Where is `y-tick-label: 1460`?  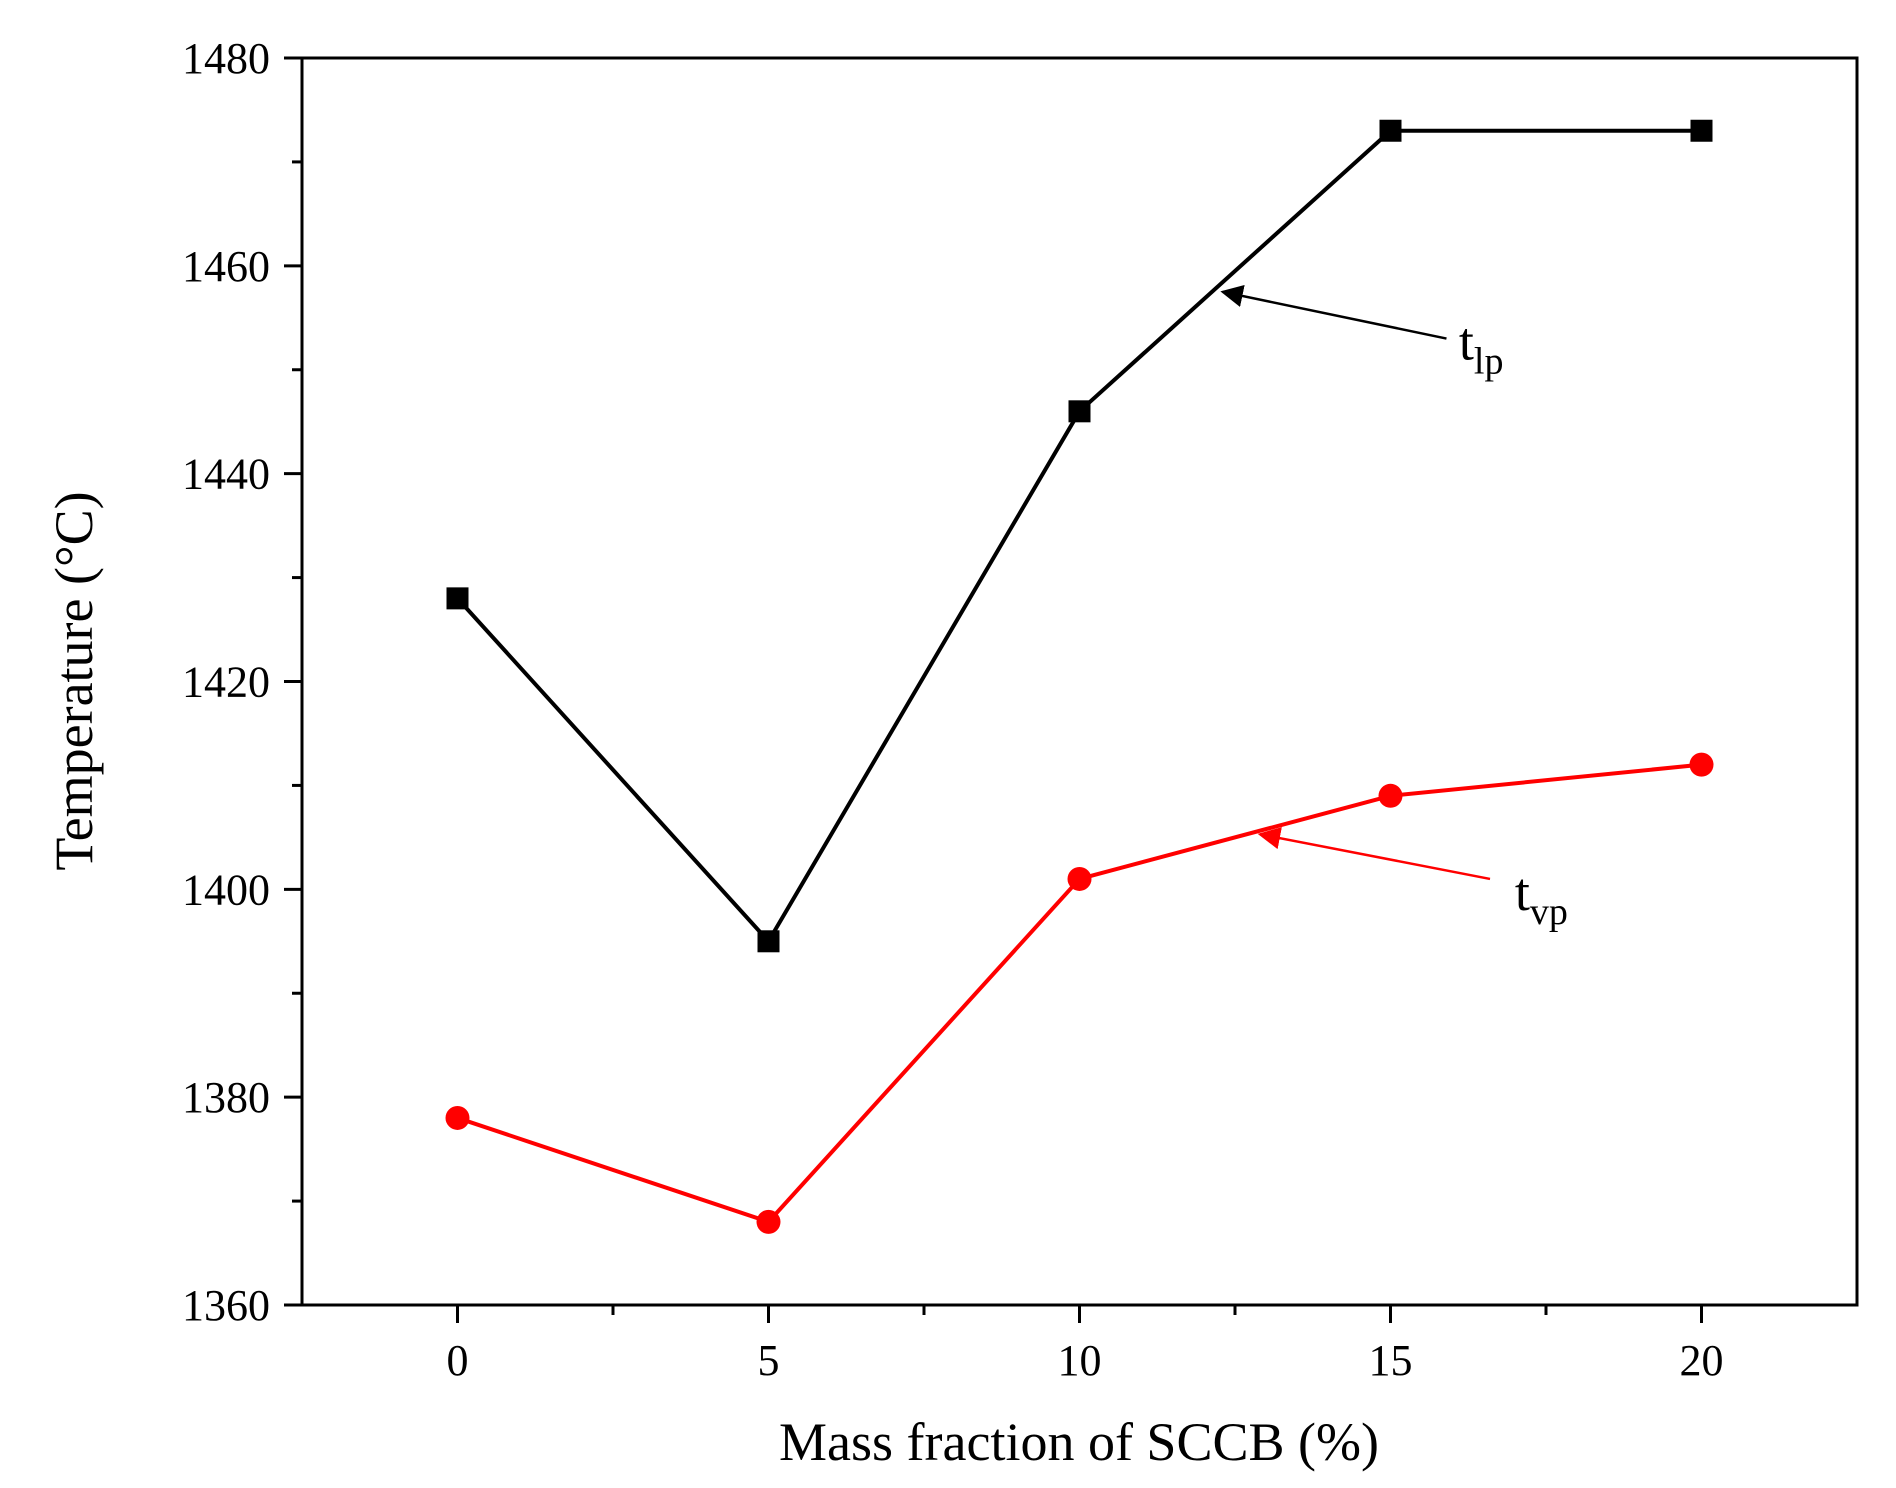
y-tick-label: 1460 is located at coordinates (226, 266).